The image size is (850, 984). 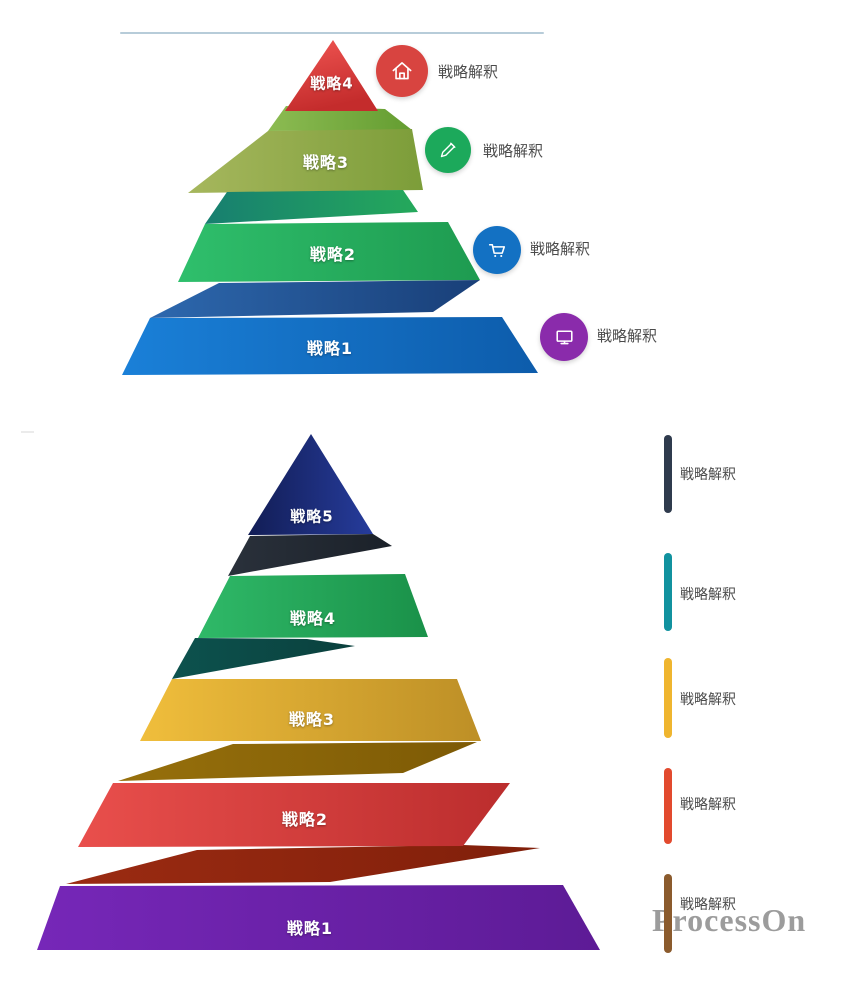 What do you see at coordinates (708, 905) in the screenshot?
I see `legend-bar-label-5: 戦略解釈` at bounding box center [708, 905].